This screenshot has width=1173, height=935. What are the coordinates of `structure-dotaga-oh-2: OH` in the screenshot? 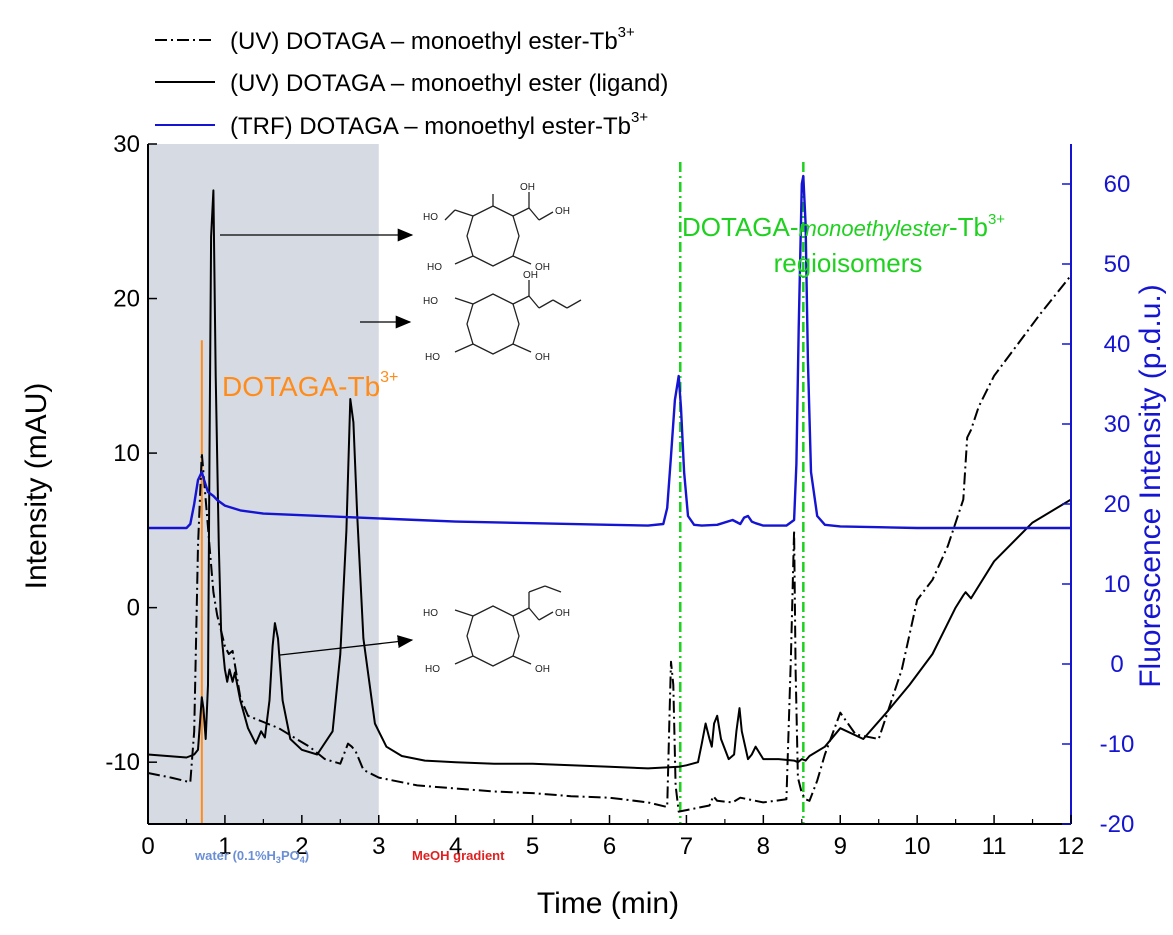 It's located at (562, 211).